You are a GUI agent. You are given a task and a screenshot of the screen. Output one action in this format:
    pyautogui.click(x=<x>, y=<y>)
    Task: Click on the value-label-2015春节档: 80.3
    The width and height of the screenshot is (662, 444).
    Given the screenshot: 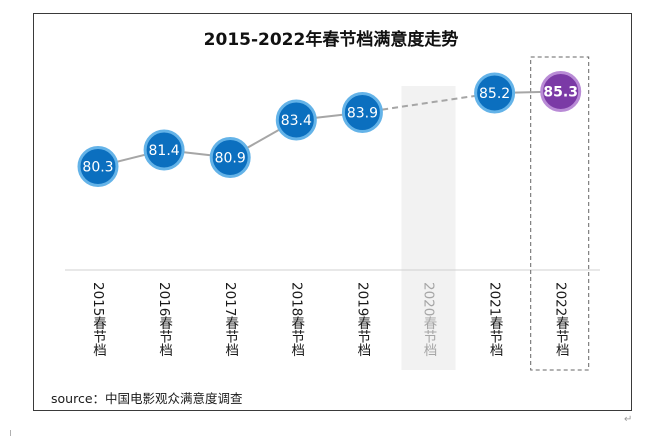 What is the action you would take?
    pyautogui.click(x=97, y=168)
    